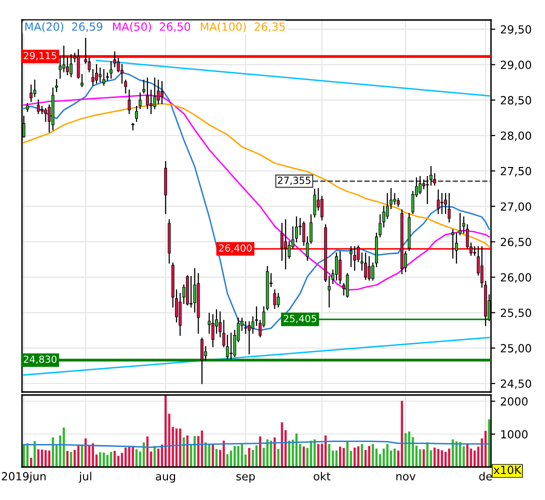 This screenshot has width=545, height=500. Describe the element at coordinates (300, 319) in the screenshot. I see `ref-line-label: 25,405` at that location.